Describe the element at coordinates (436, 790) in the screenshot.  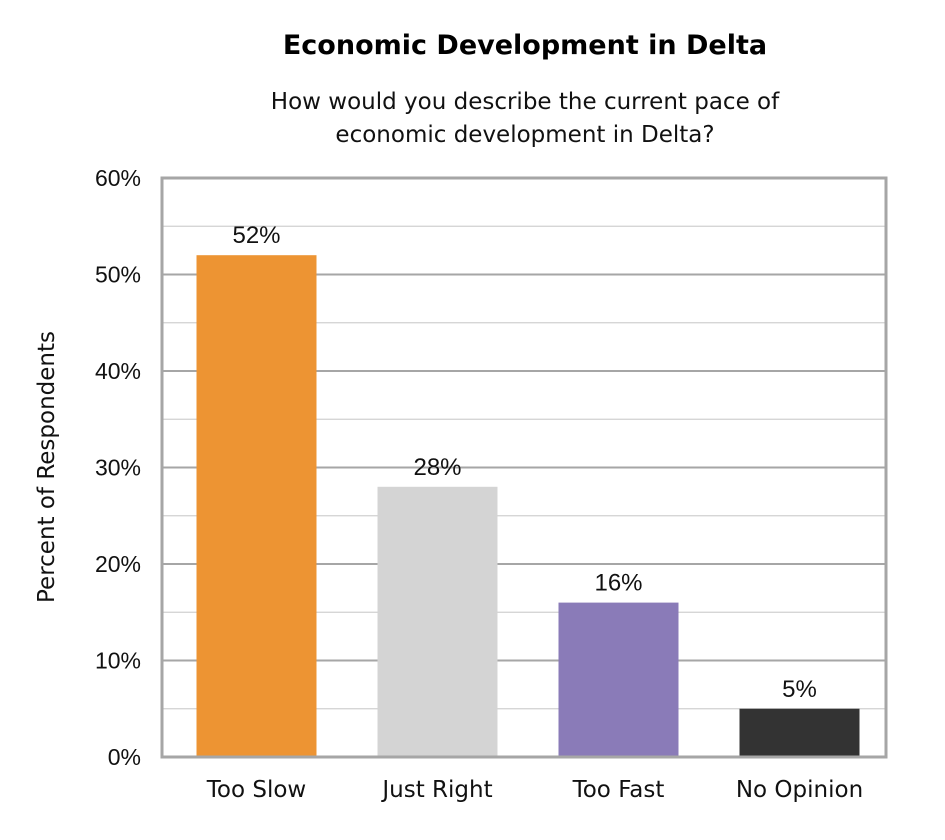
I see `x-category-label: Just Right` at that location.